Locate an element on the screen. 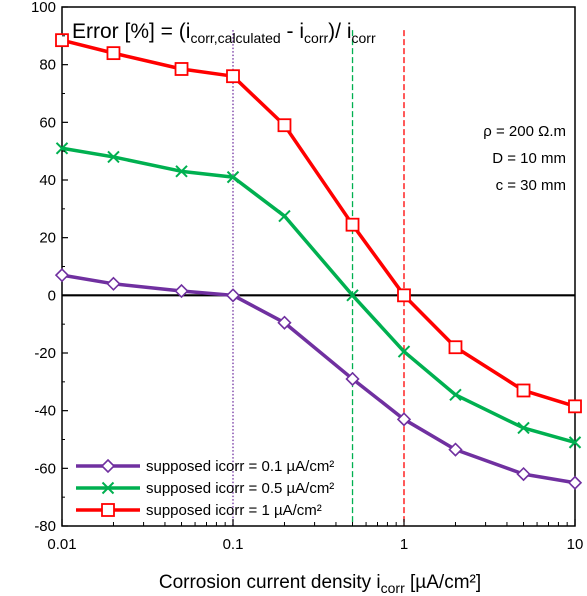 The width and height of the screenshot is (587, 596). y-tick-label: -80 is located at coordinates (45, 526).